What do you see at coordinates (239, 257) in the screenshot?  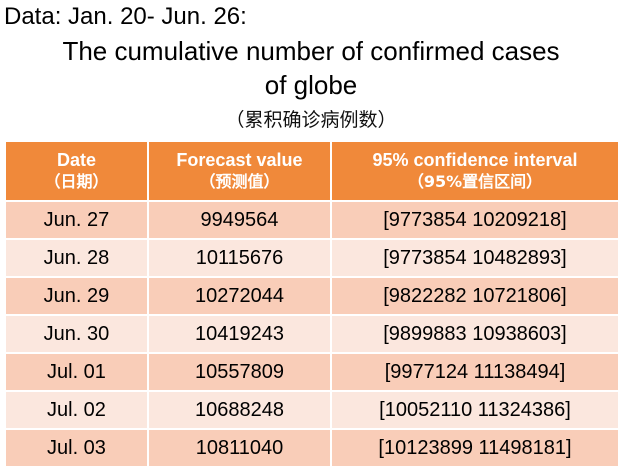 I see `forecast-cell: 10115676` at bounding box center [239, 257].